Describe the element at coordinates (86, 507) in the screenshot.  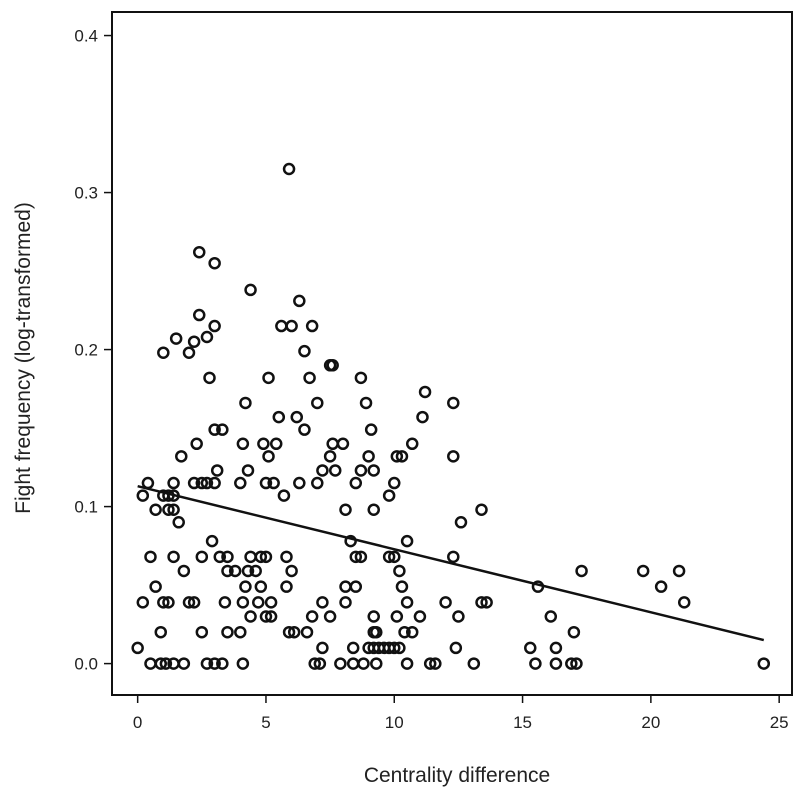
I see `y-tick-label: 0.1` at that location.